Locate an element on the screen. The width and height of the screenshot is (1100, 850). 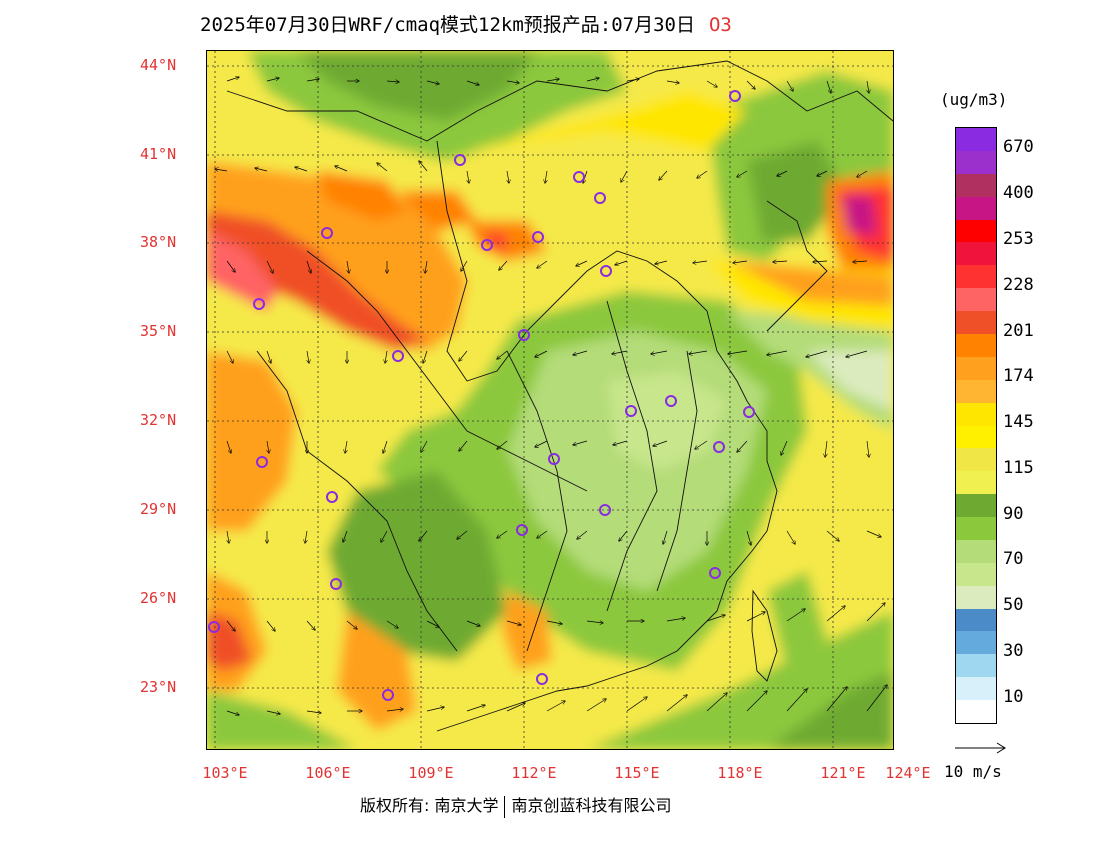
legend-value: 400 is located at coordinates (1018, 193).